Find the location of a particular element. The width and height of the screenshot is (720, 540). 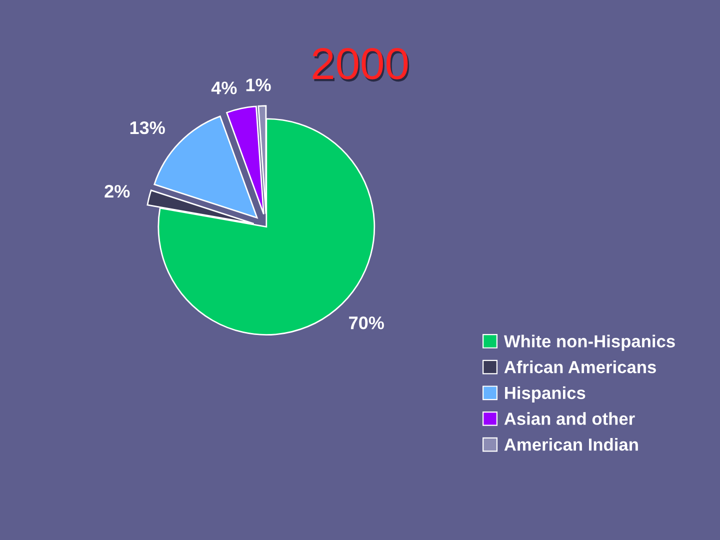

legend-label: American Indian is located at coordinates (571, 444).